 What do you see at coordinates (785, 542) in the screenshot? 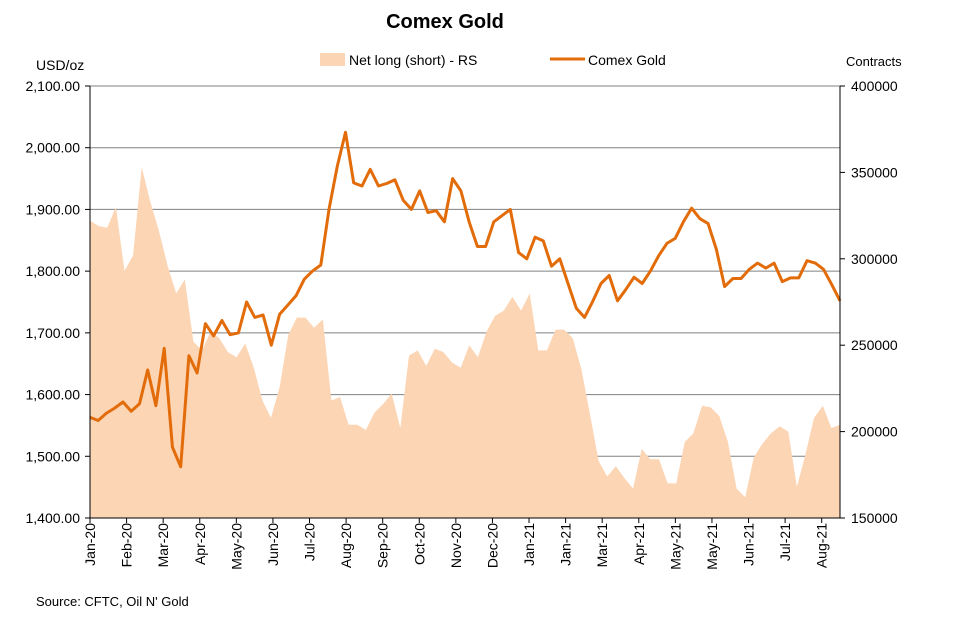
I see `x-tick-label: Jul-21` at bounding box center [785, 542].